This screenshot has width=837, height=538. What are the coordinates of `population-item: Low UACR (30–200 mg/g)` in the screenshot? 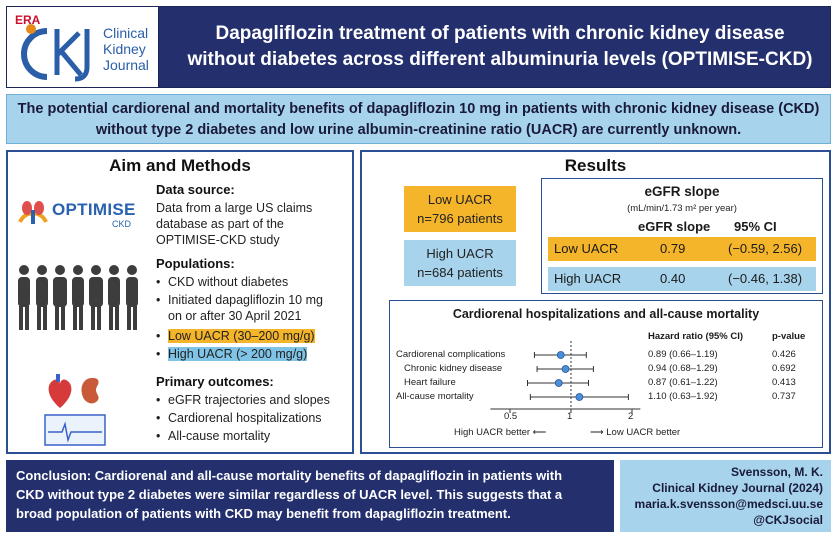 It's located at (235, 336).